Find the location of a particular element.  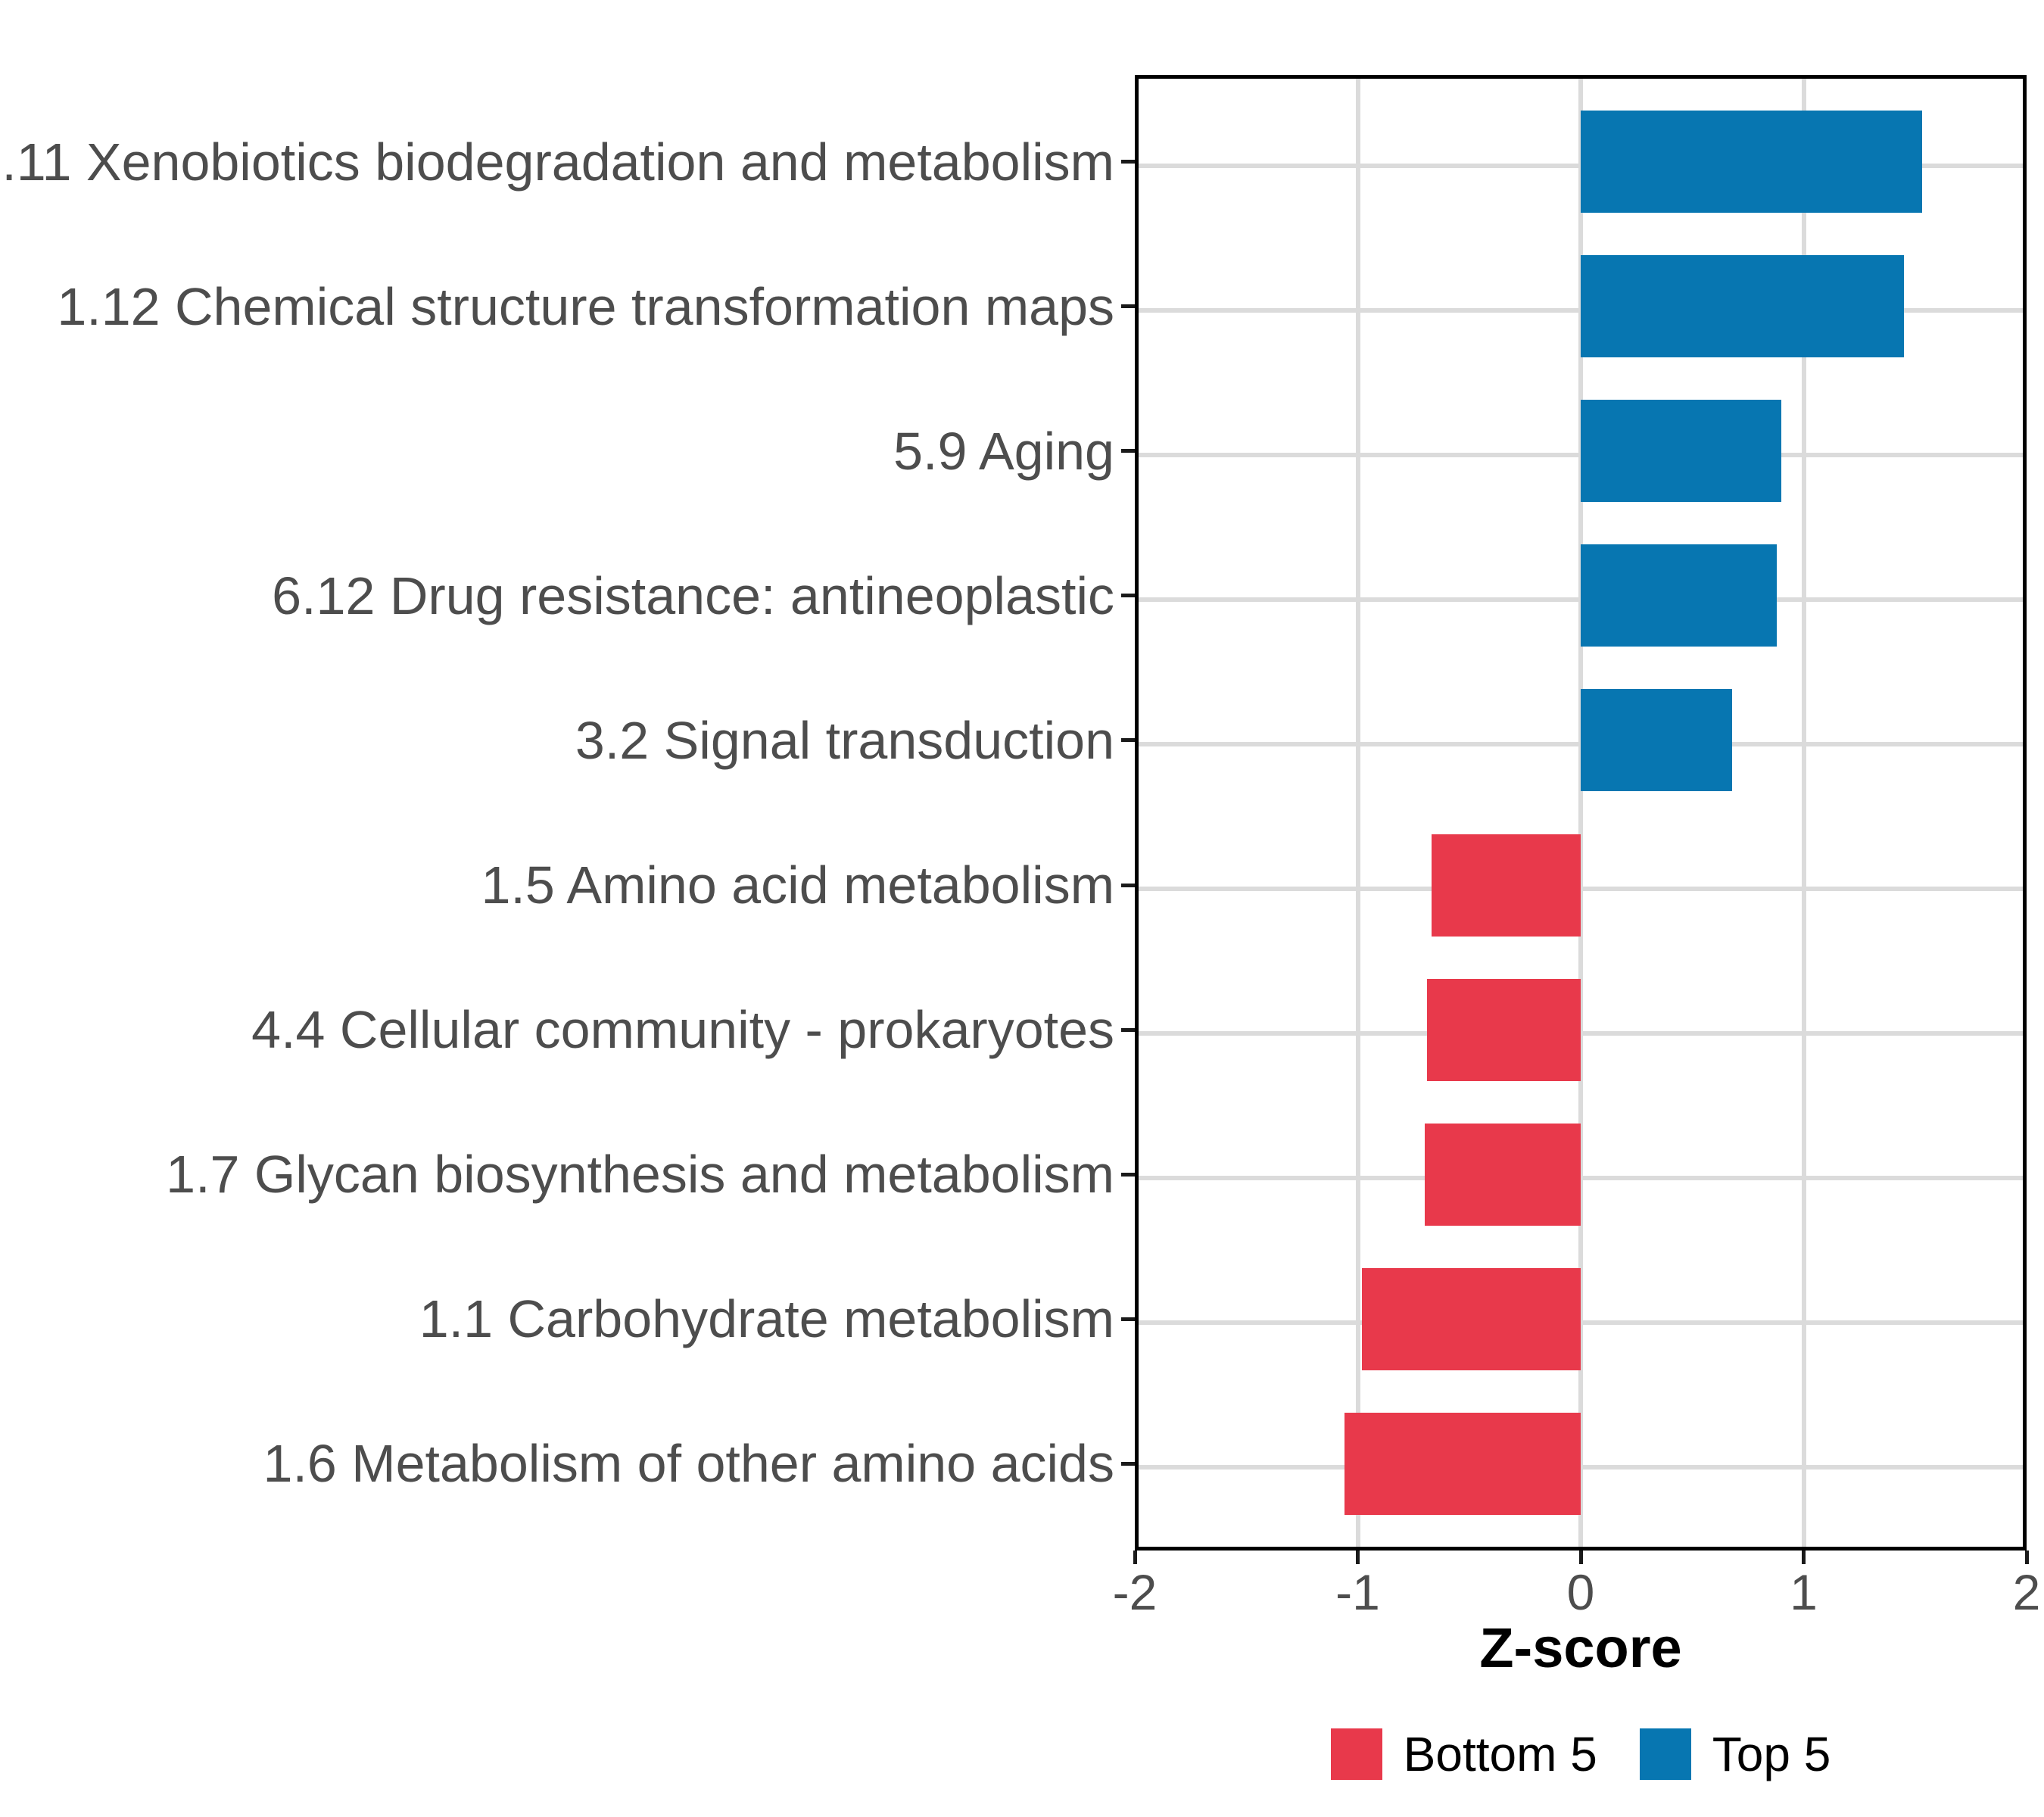

y-axis-category-label: 1.7 Glycan biosynthesis and metabolism is located at coordinates (640, 1175).